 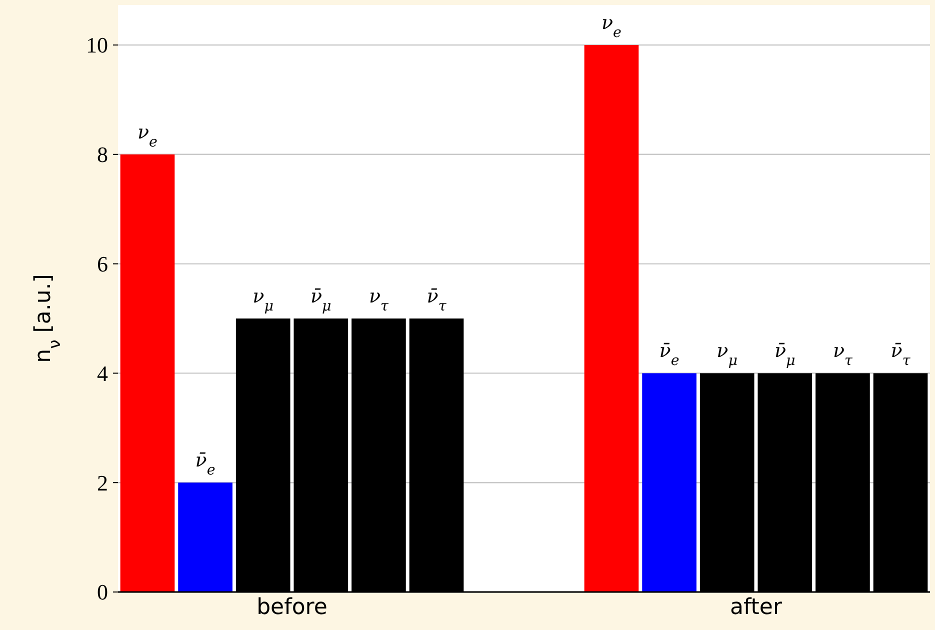 I want to click on text: ν$_{τ}$, so click(x=842, y=355).